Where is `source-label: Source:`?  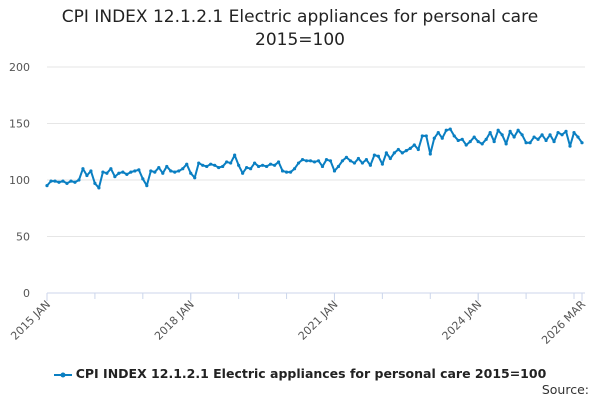 source-label: Source: is located at coordinates (565, 389).